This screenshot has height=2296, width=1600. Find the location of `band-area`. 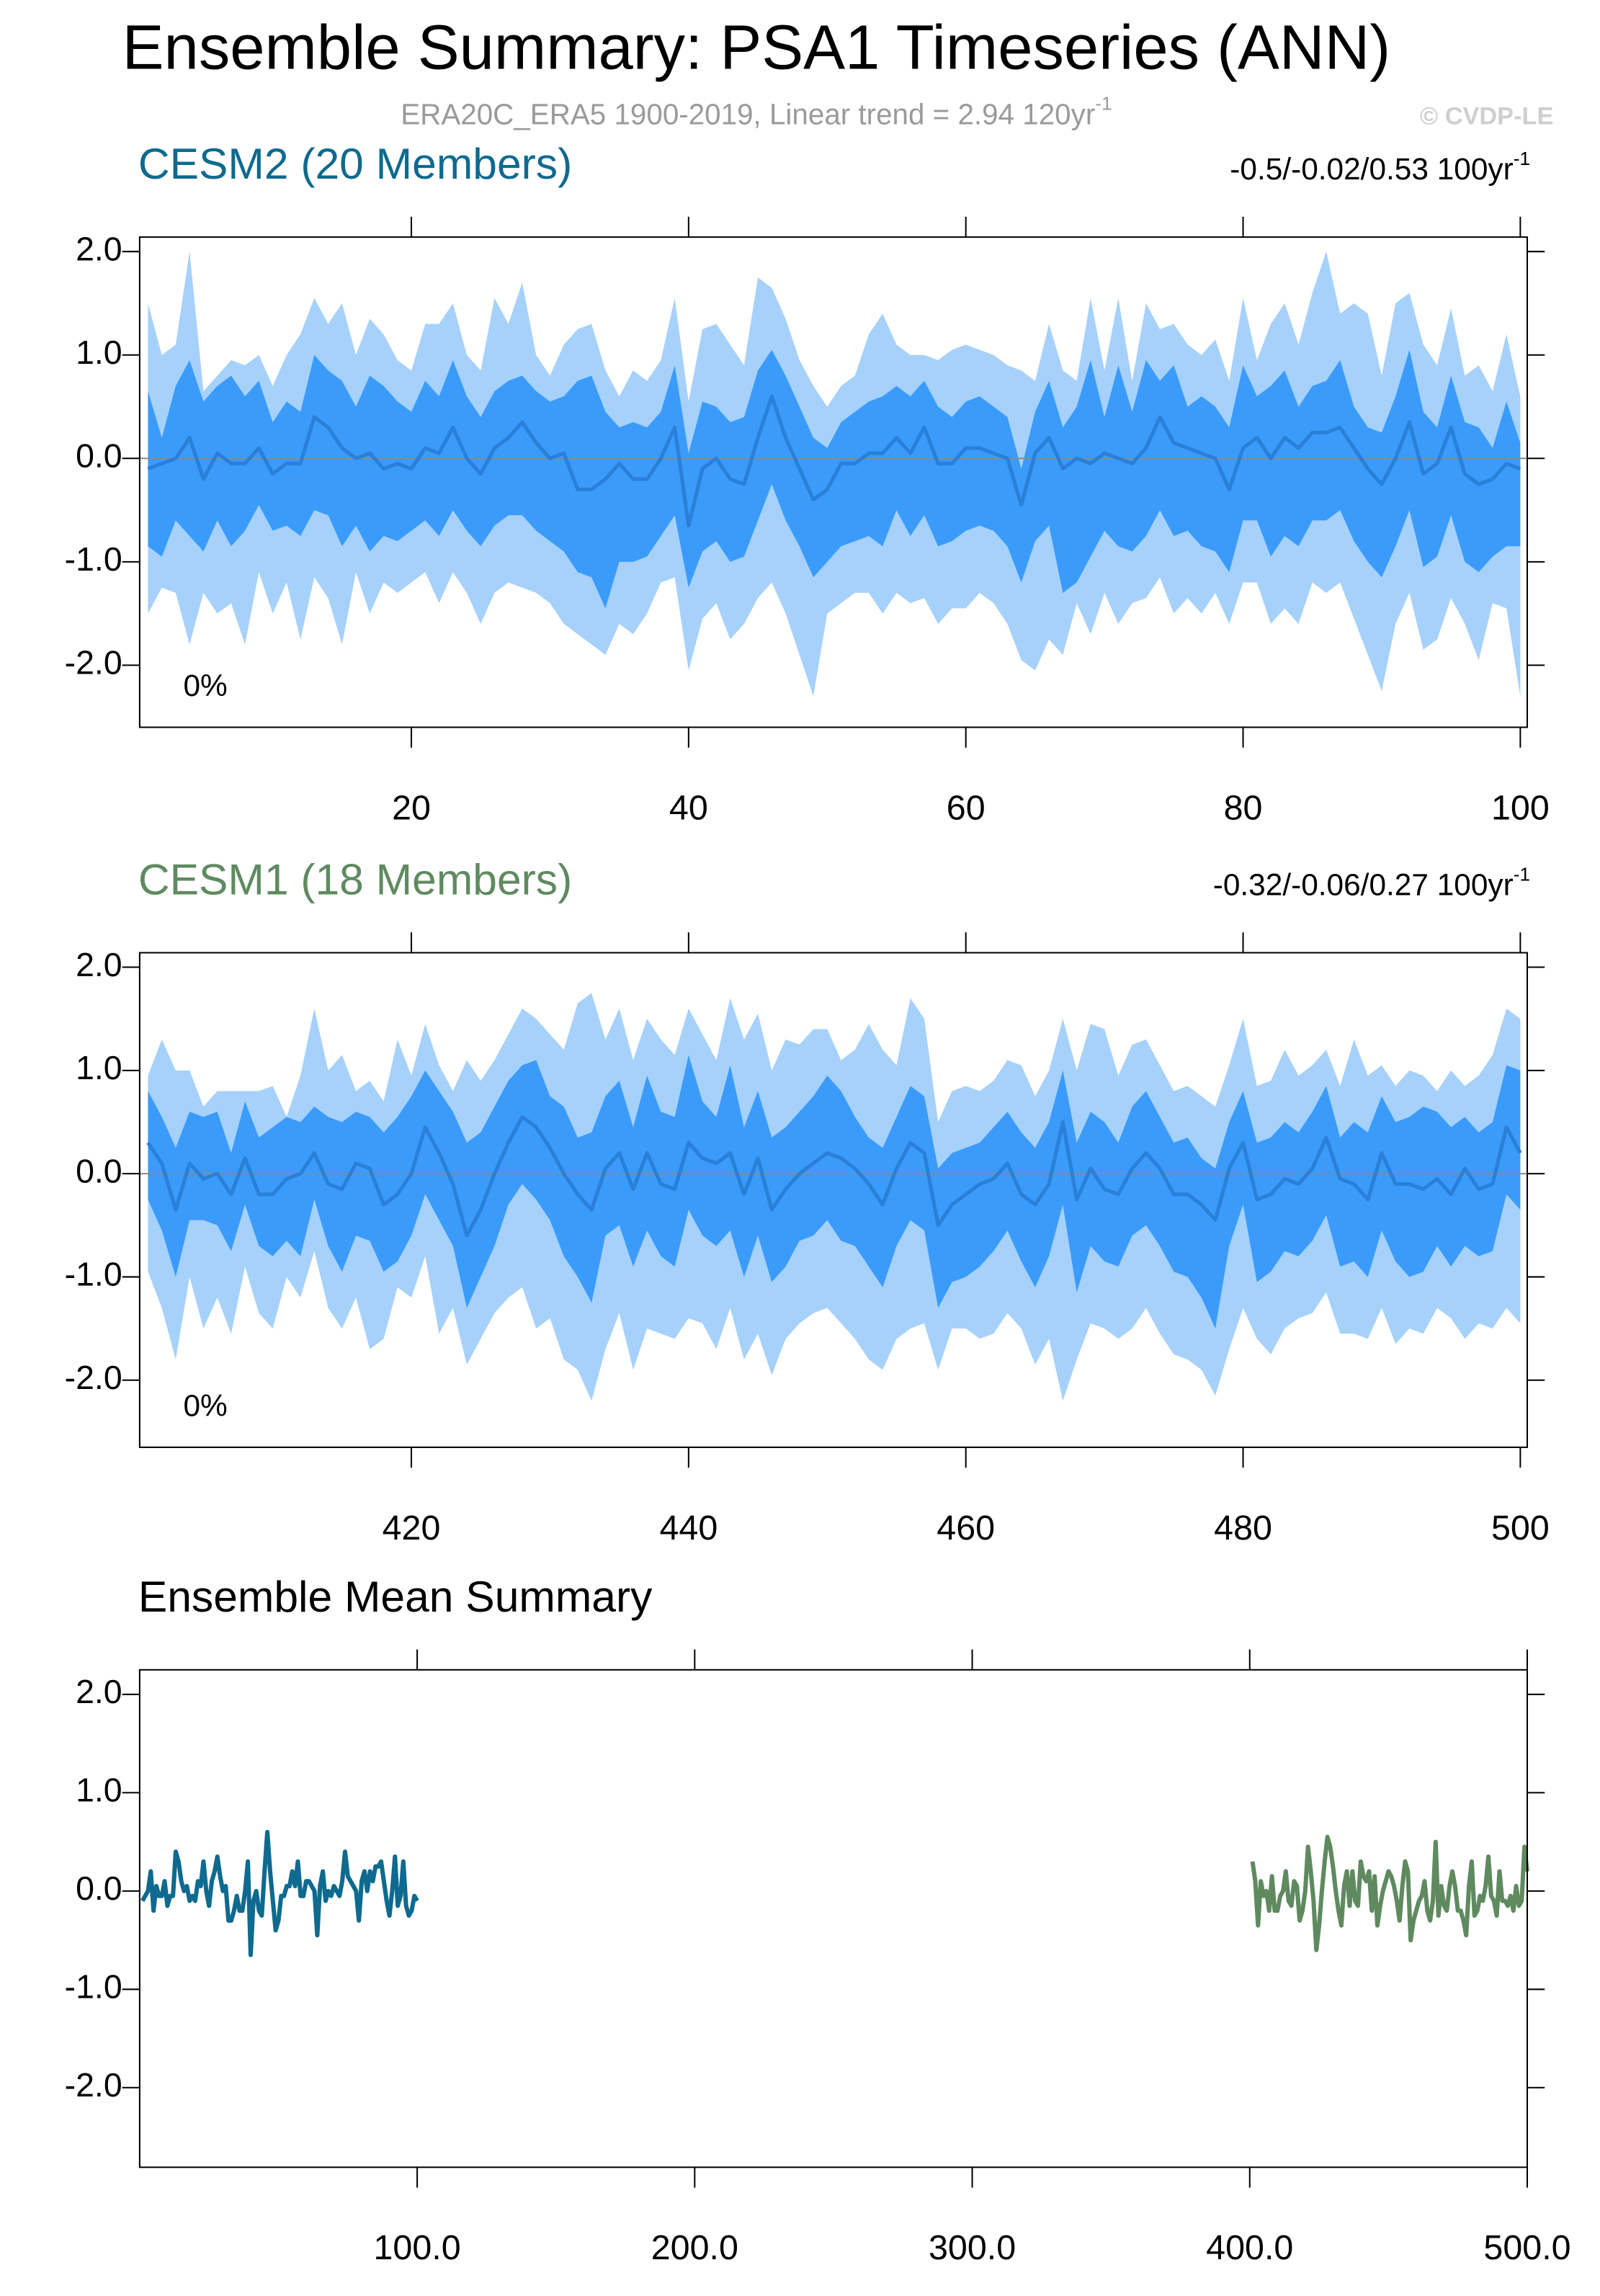

band-area is located at coordinates (834, 1192).